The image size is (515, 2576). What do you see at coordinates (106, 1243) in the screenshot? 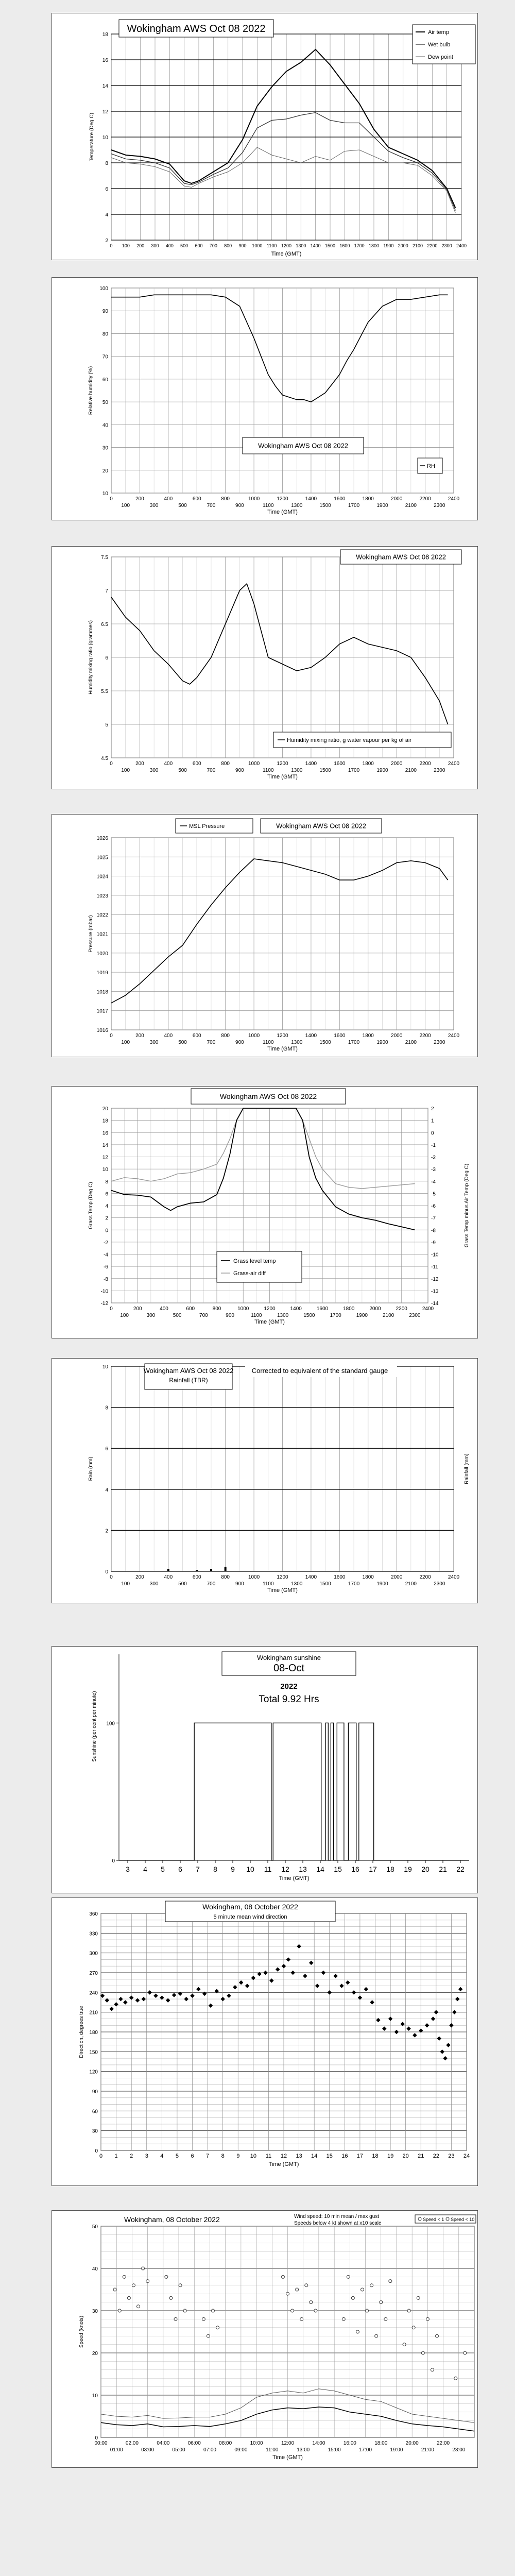
I see `y-tick-label: -2` at bounding box center [106, 1243].